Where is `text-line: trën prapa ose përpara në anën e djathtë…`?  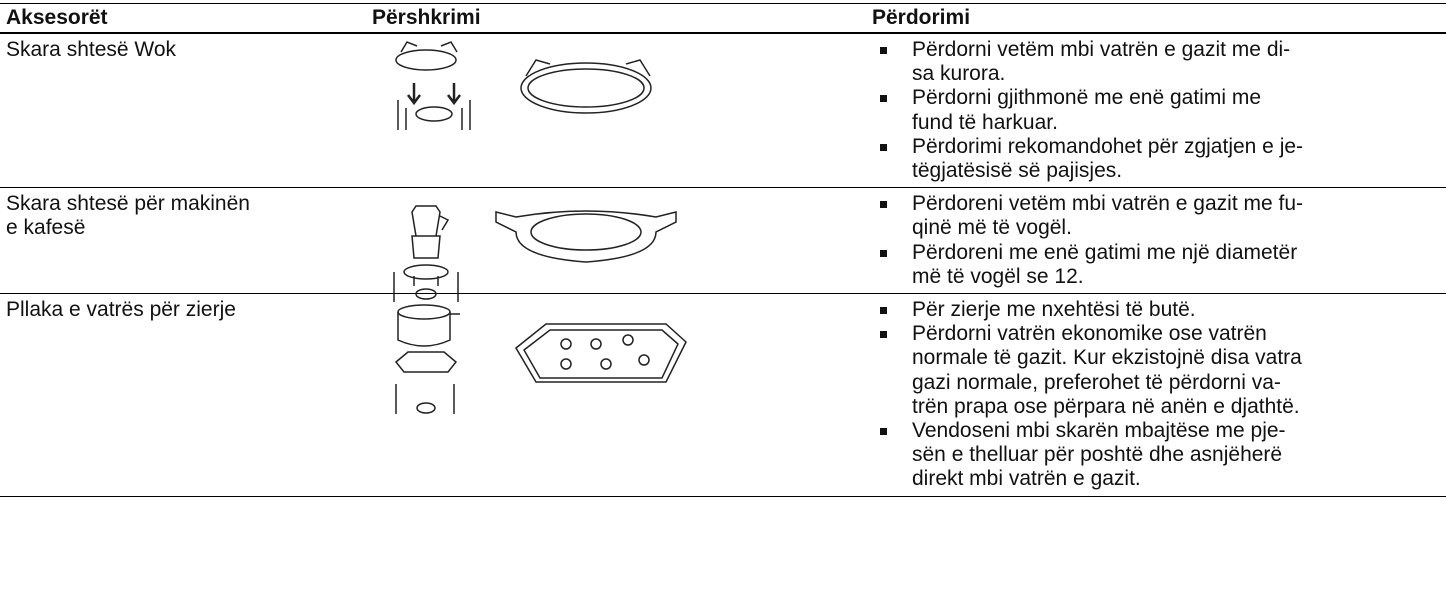
text-line: trën prapa ose përpara në anën e djathtë… is located at coordinates (1106, 406).